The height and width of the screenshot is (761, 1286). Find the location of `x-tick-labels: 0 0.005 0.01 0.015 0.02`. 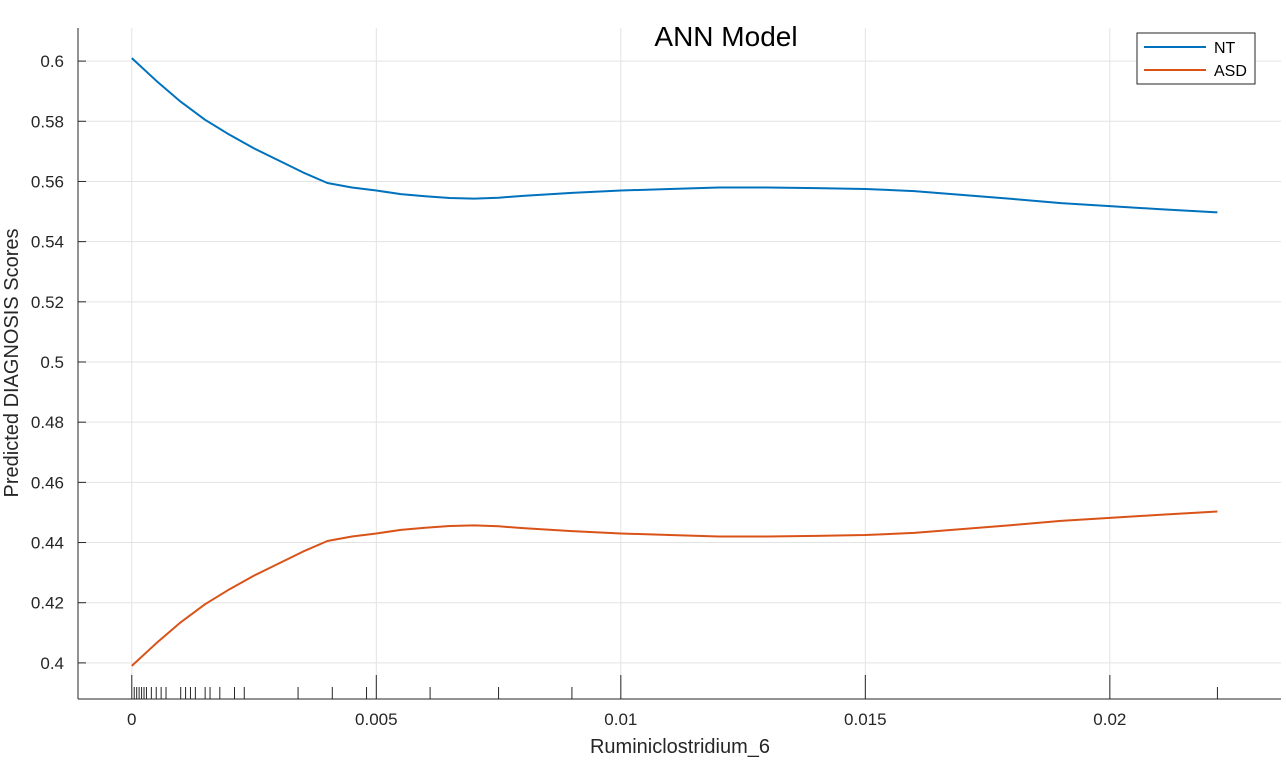

x-tick-labels: 0 0.005 0.01 0.015 0.02 is located at coordinates (626, 719).